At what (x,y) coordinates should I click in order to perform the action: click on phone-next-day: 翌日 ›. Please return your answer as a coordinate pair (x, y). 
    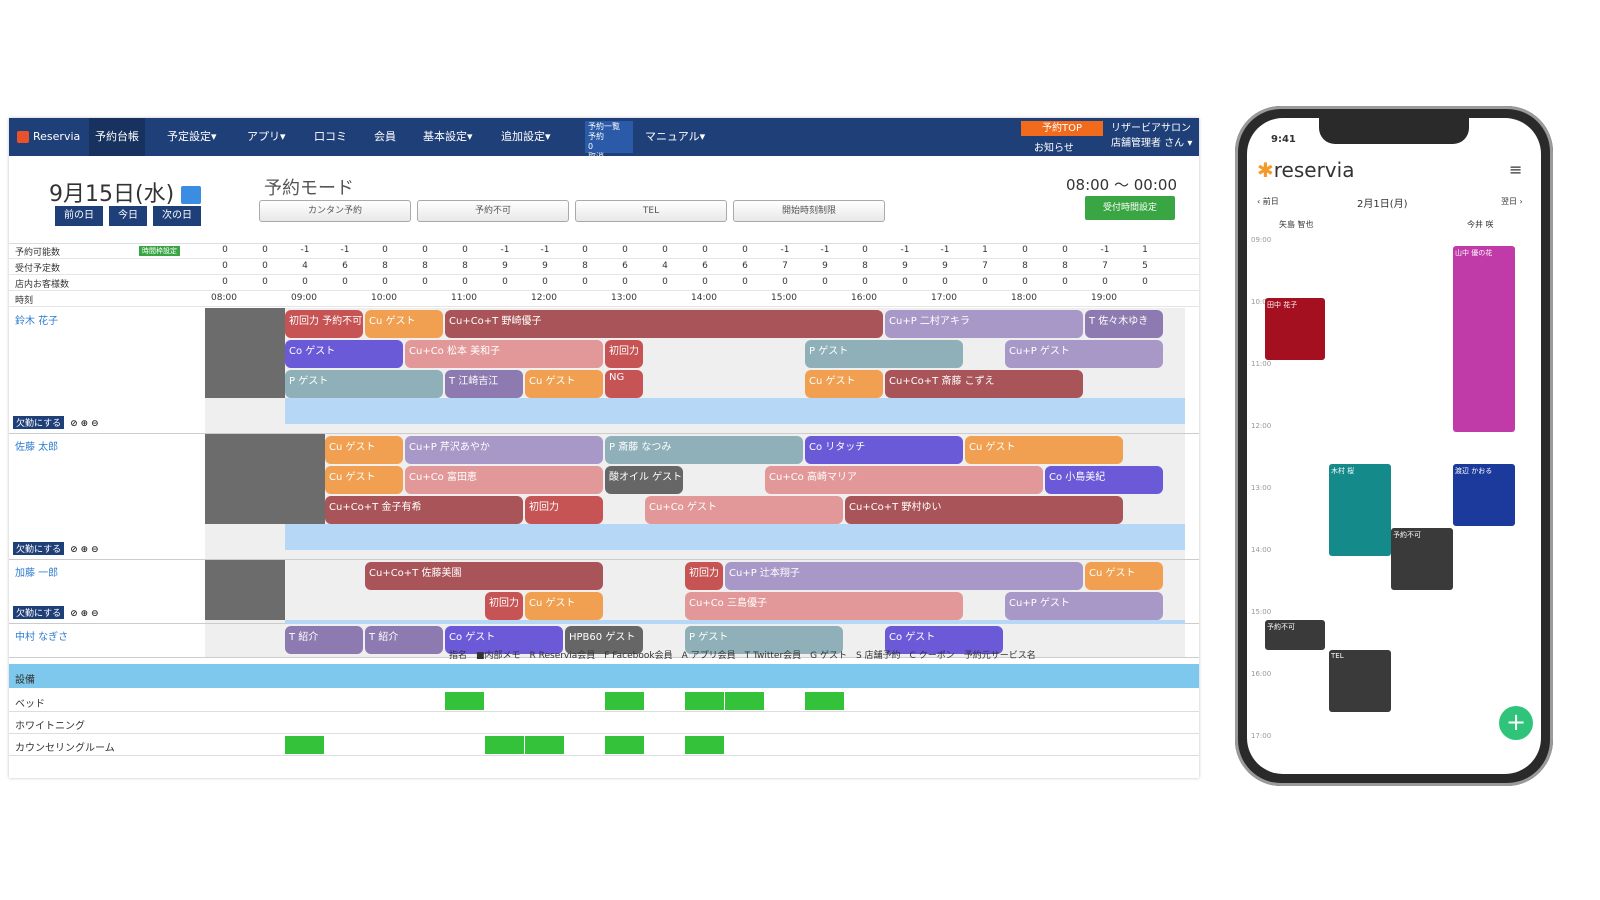
    Looking at the image, I should click on (1512, 201).